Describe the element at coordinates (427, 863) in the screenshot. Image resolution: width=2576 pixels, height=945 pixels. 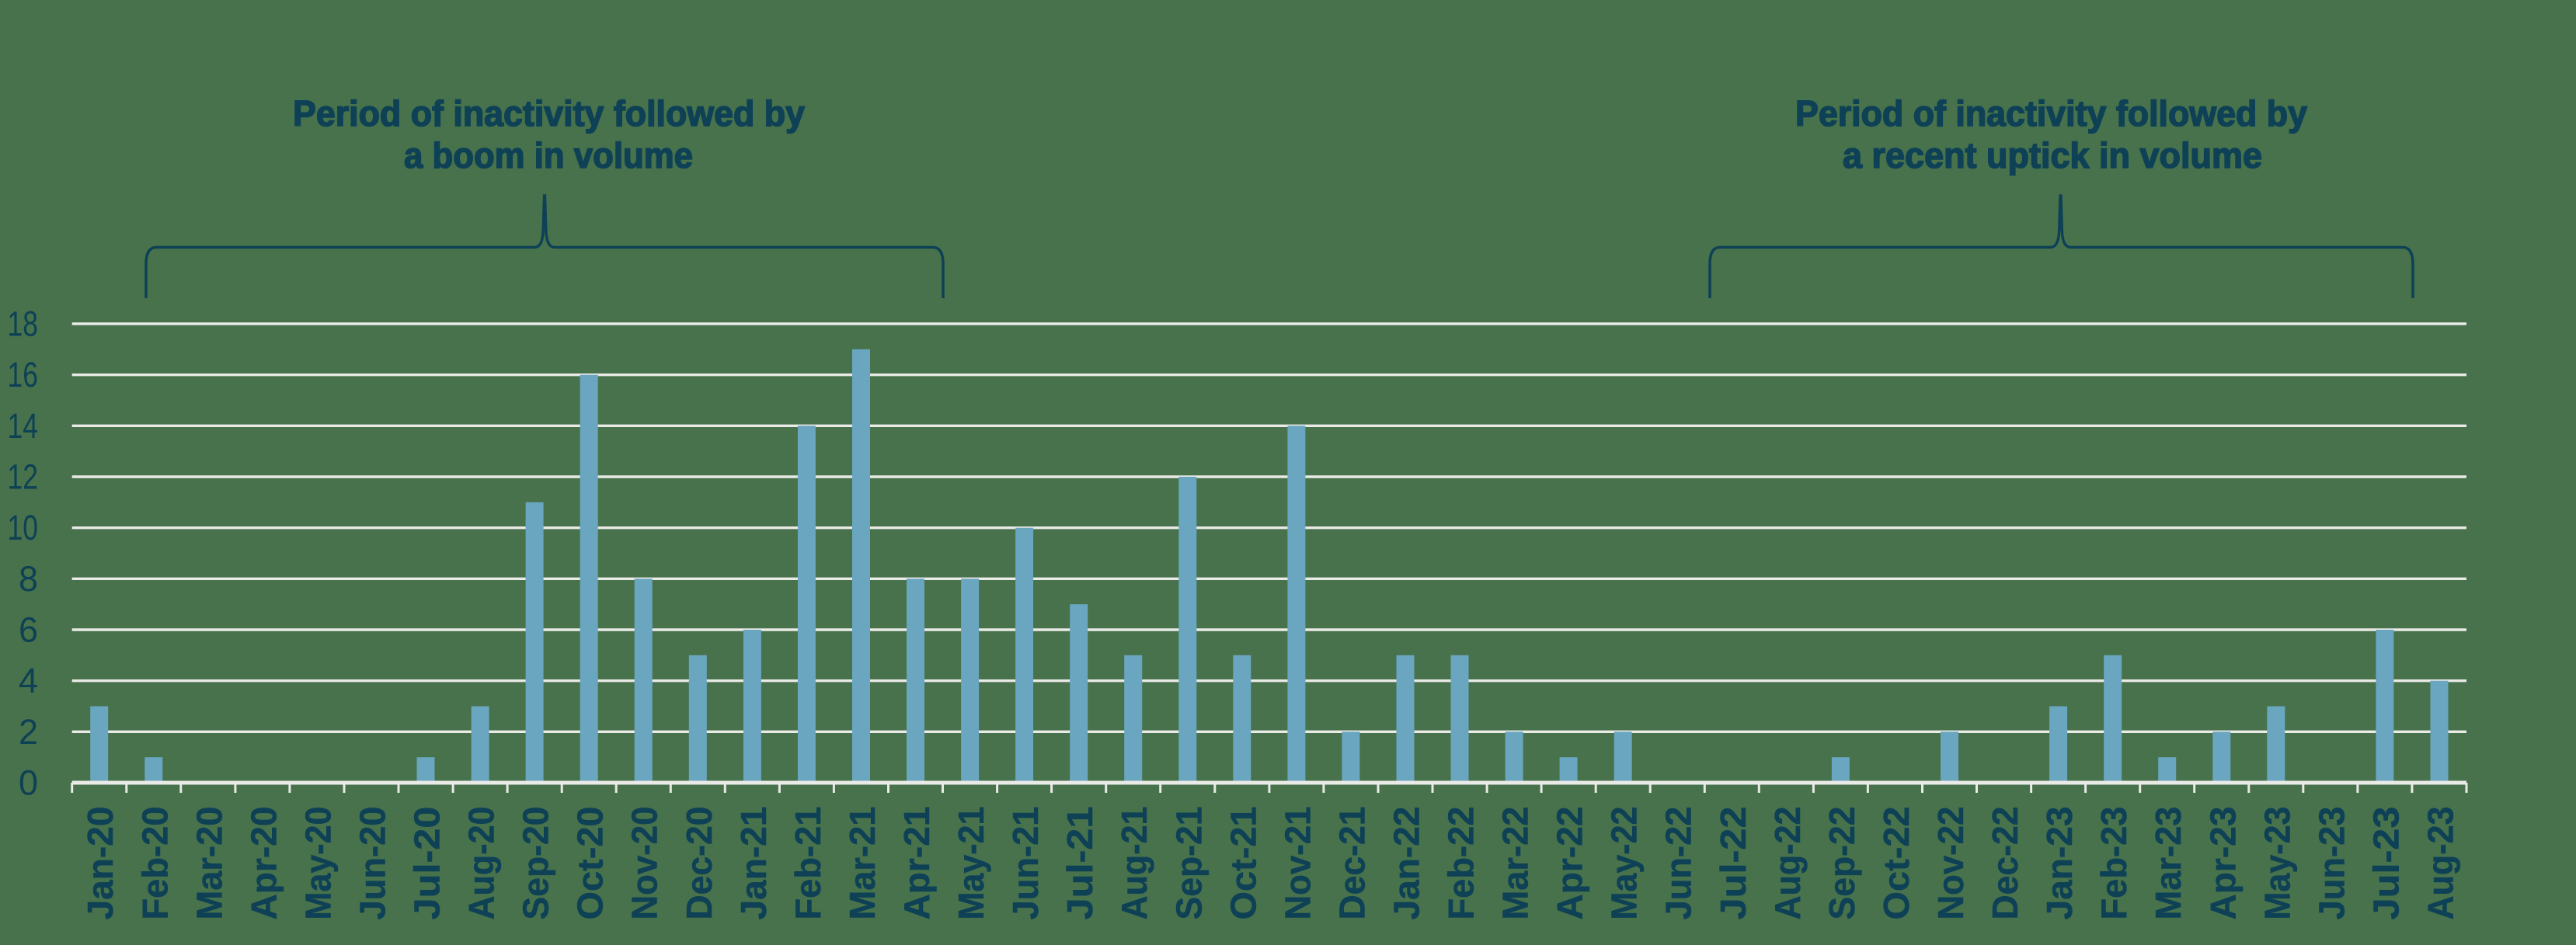
I see `svg-text: Jul-20` at that location.